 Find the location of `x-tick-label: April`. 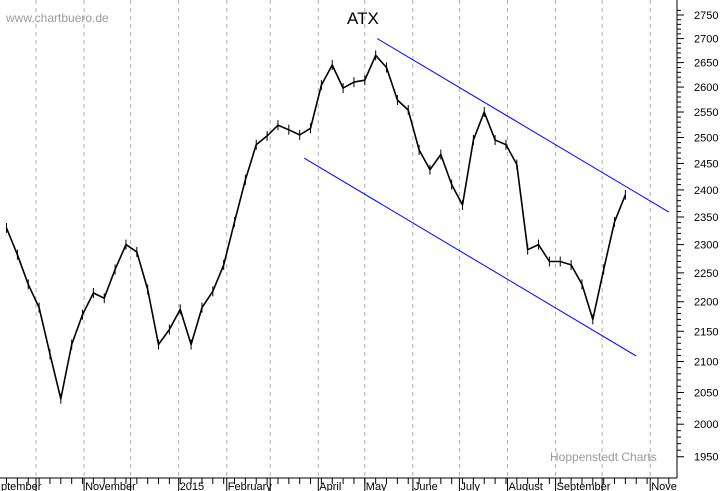

x-tick-label: April is located at coordinates (330, 486).